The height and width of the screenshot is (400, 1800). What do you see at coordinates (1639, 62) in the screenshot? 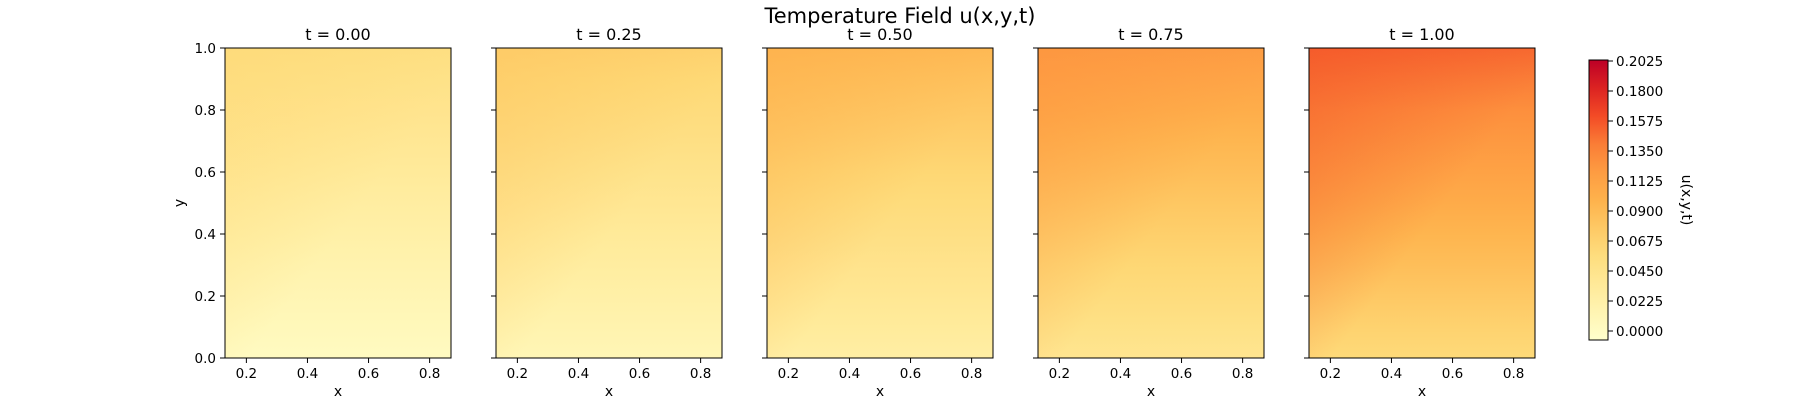
I see `colorbar-tick-label: 0.2025` at bounding box center [1639, 62].